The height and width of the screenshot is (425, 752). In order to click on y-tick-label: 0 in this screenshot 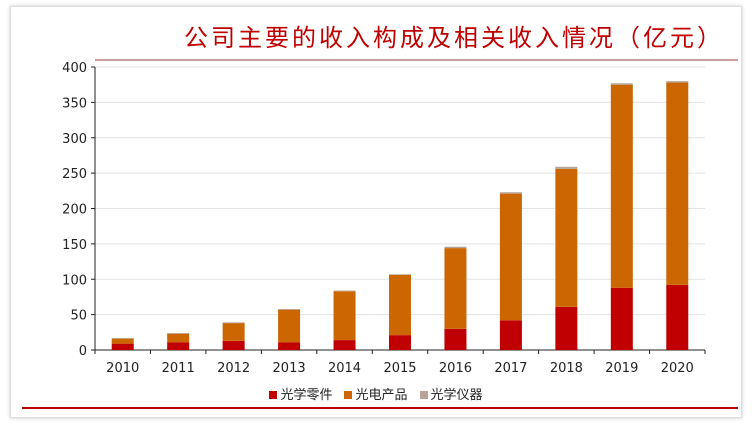, I will do `click(83, 351)`.